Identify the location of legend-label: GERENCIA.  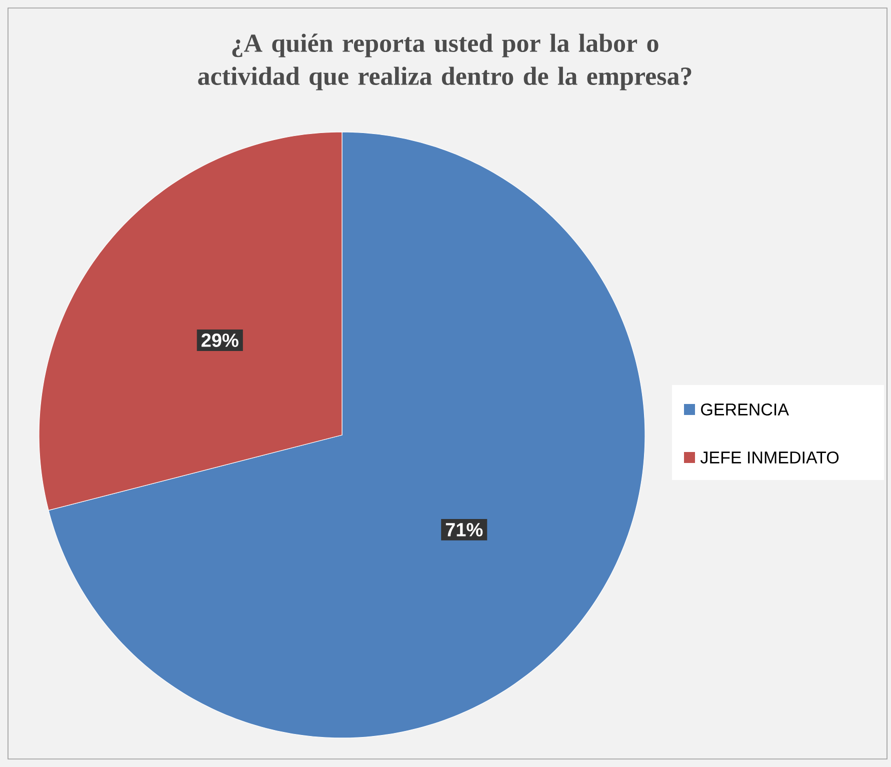
(745, 409).